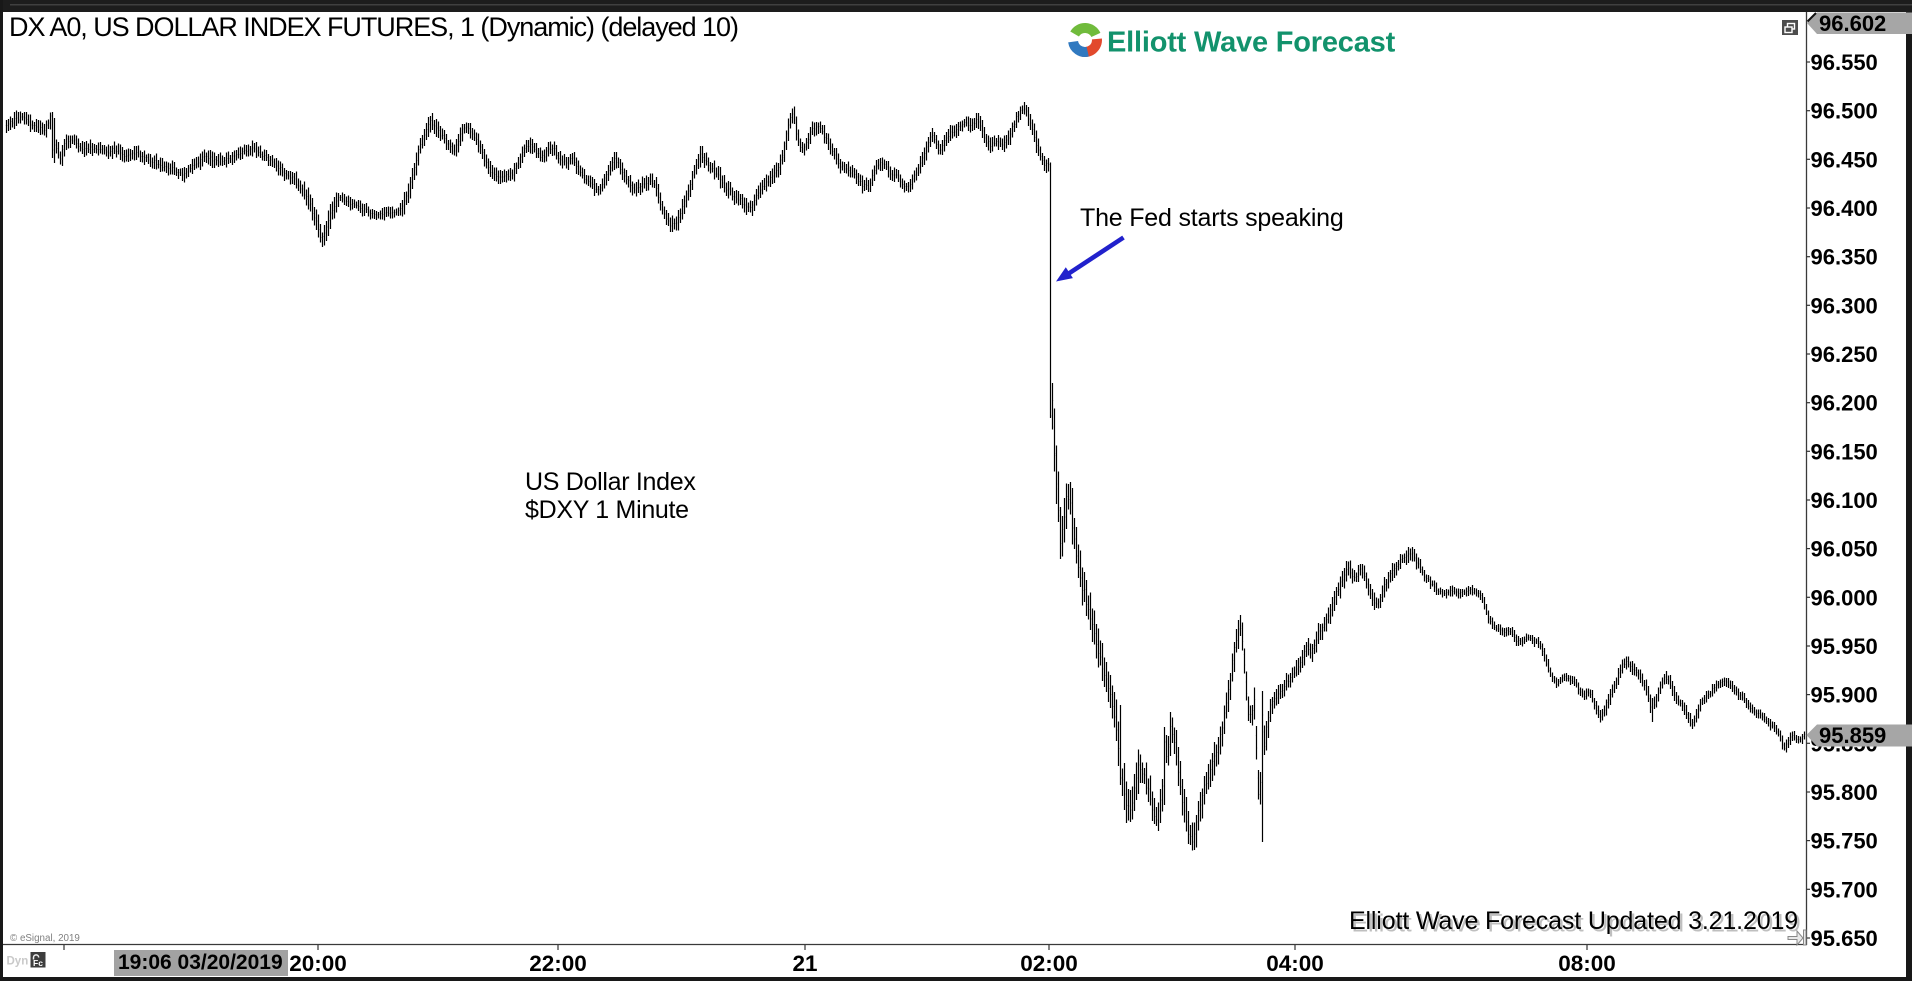 Image resolution: width=1912 pixels, height=981 pixels. Describe the element at coordinates (45, 938) in the screenshot. I see `svg-text: © eSignal, 2019` at that location.